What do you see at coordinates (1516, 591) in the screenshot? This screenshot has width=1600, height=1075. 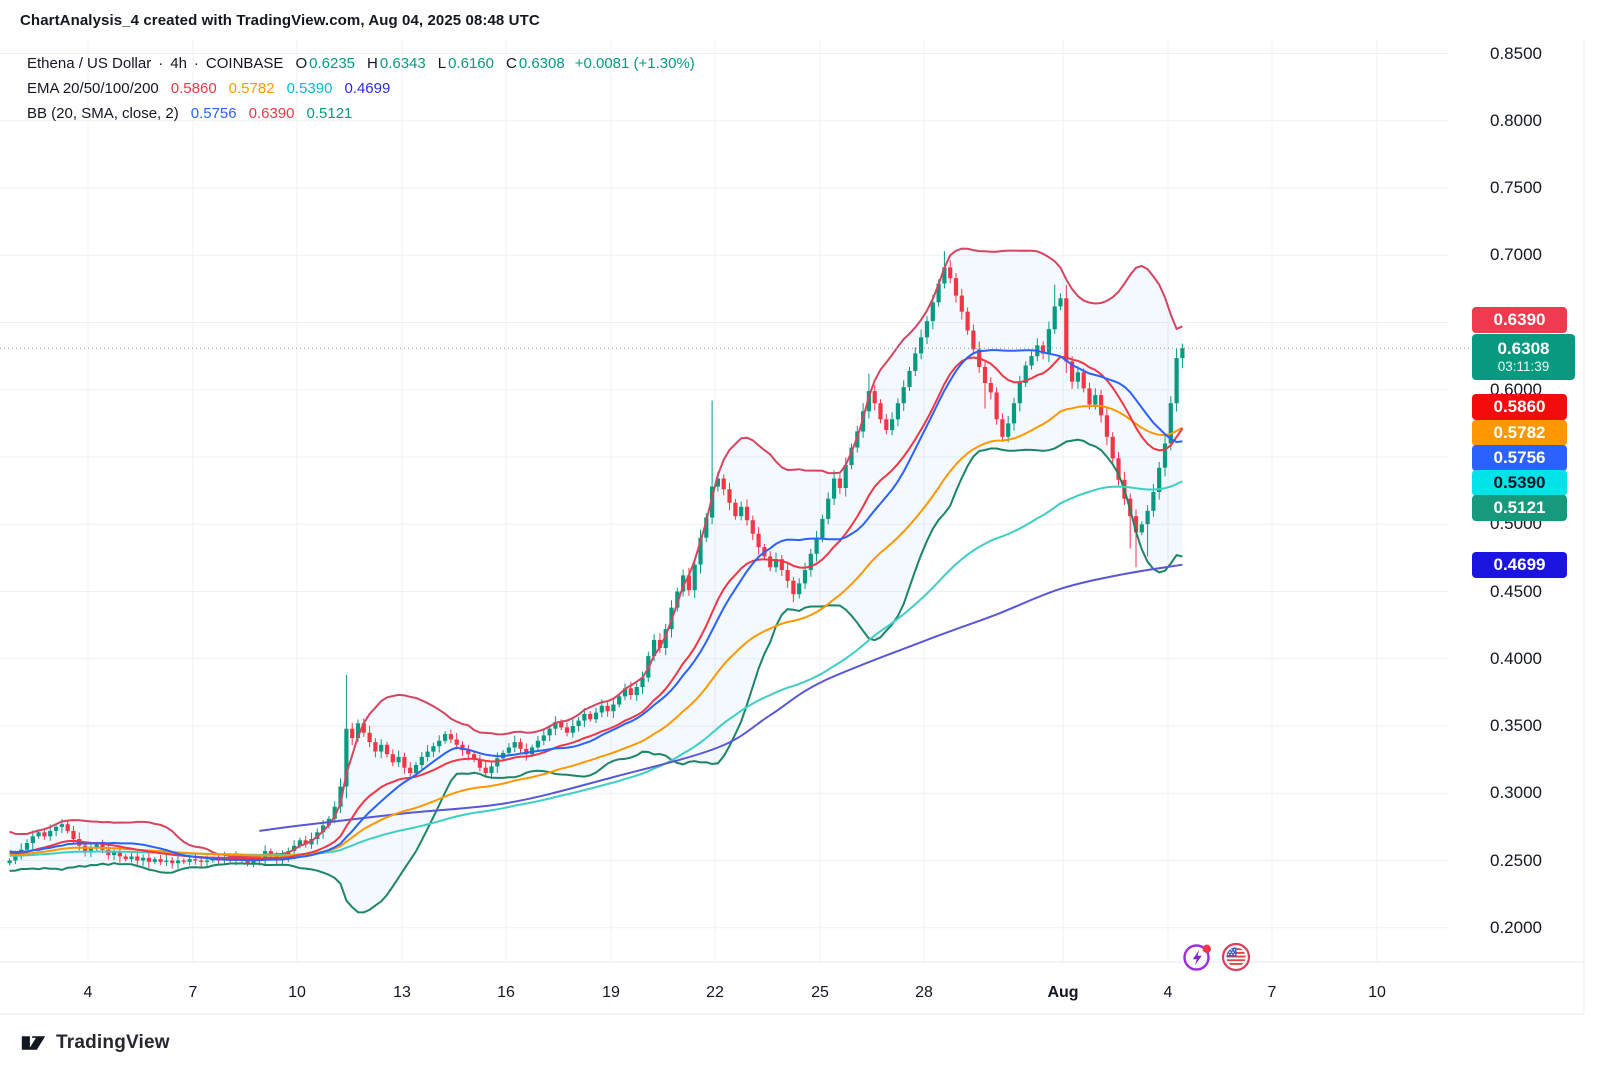 I see `price-axis-label: 0.4500` at bounding box center [1516, 591].